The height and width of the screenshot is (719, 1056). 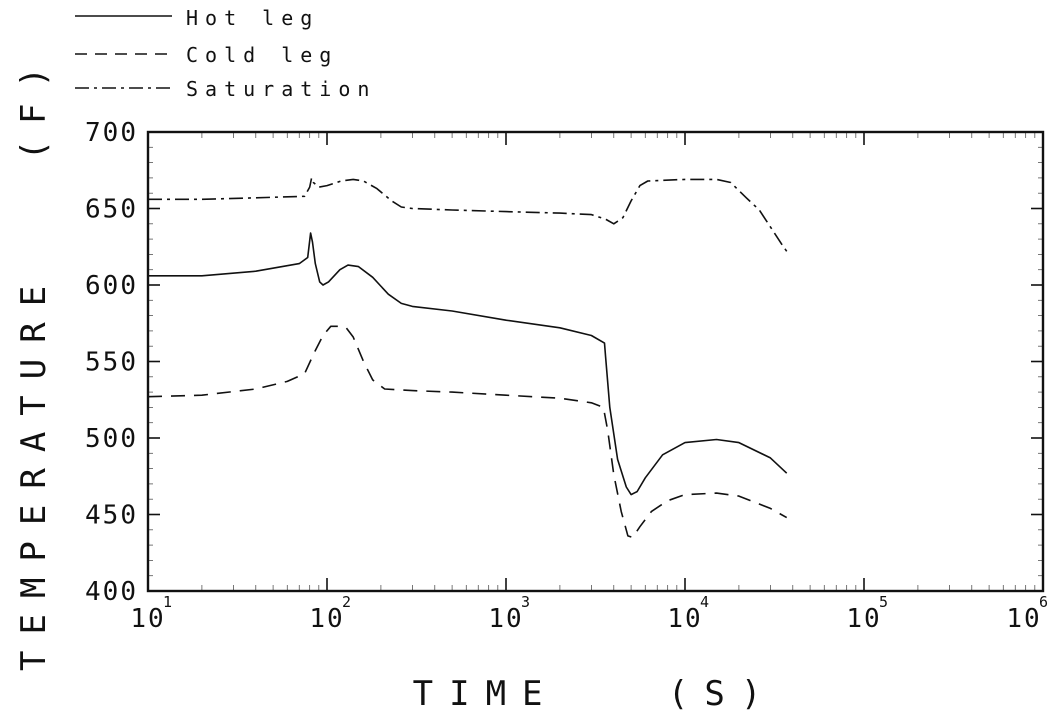 What do you see at coordinates (704, 602) in the screenshot?
I see `x-tick-exponent: 4` at bounding box center [704, 602].